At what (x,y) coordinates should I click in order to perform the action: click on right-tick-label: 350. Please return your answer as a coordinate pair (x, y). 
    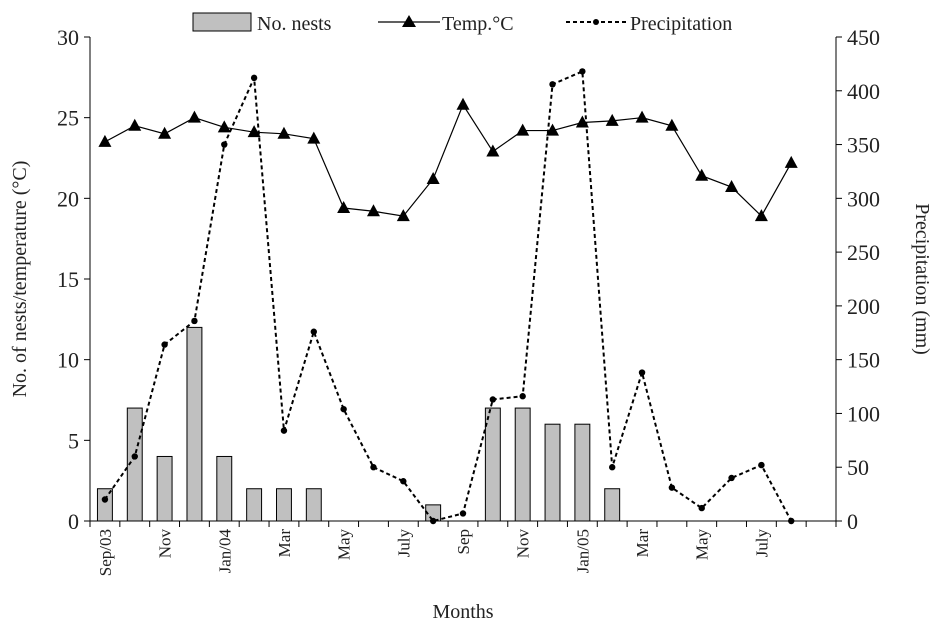
    Looking at the image, I should click on (863, 145).